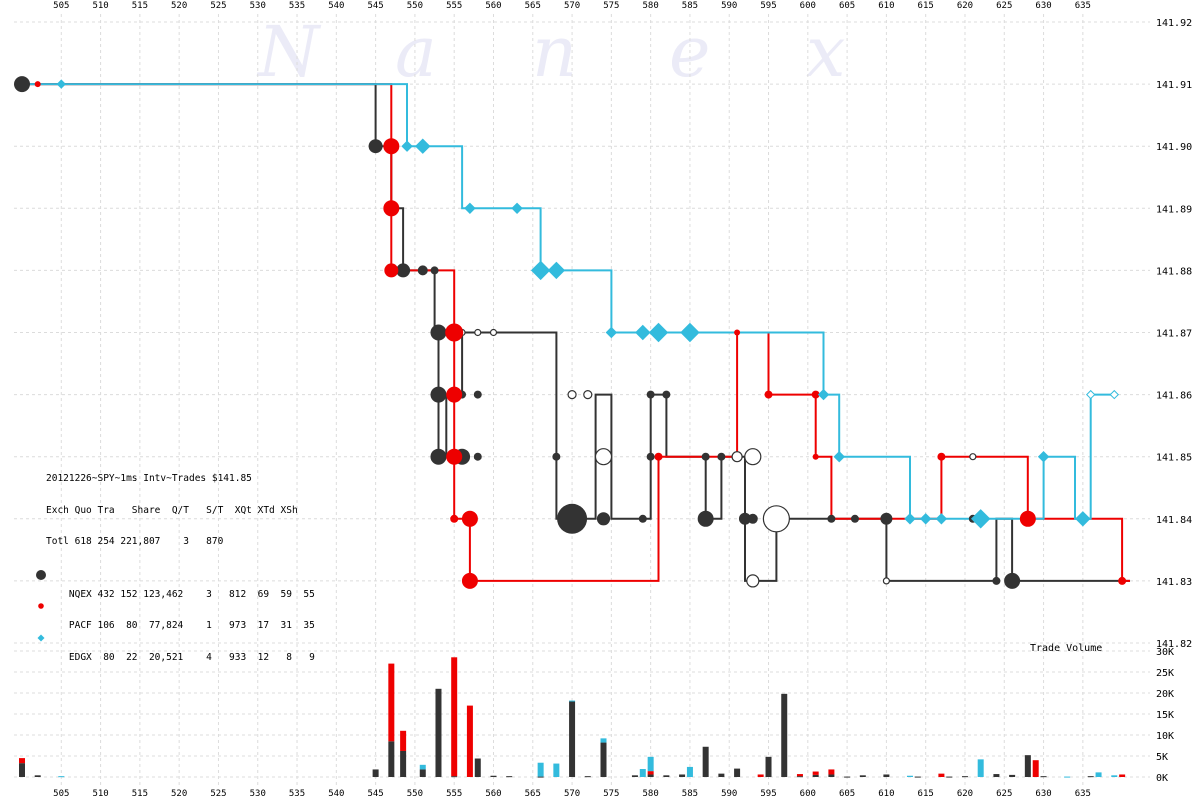 The height and width of the screenshot is (800, 1200). What do you see at coordinates (176, 647) in the screenshot?
I see `legend-row-edgx: EDGX 80 22 20,521 4 933 12 8 9` at bounding box center [176, 647].